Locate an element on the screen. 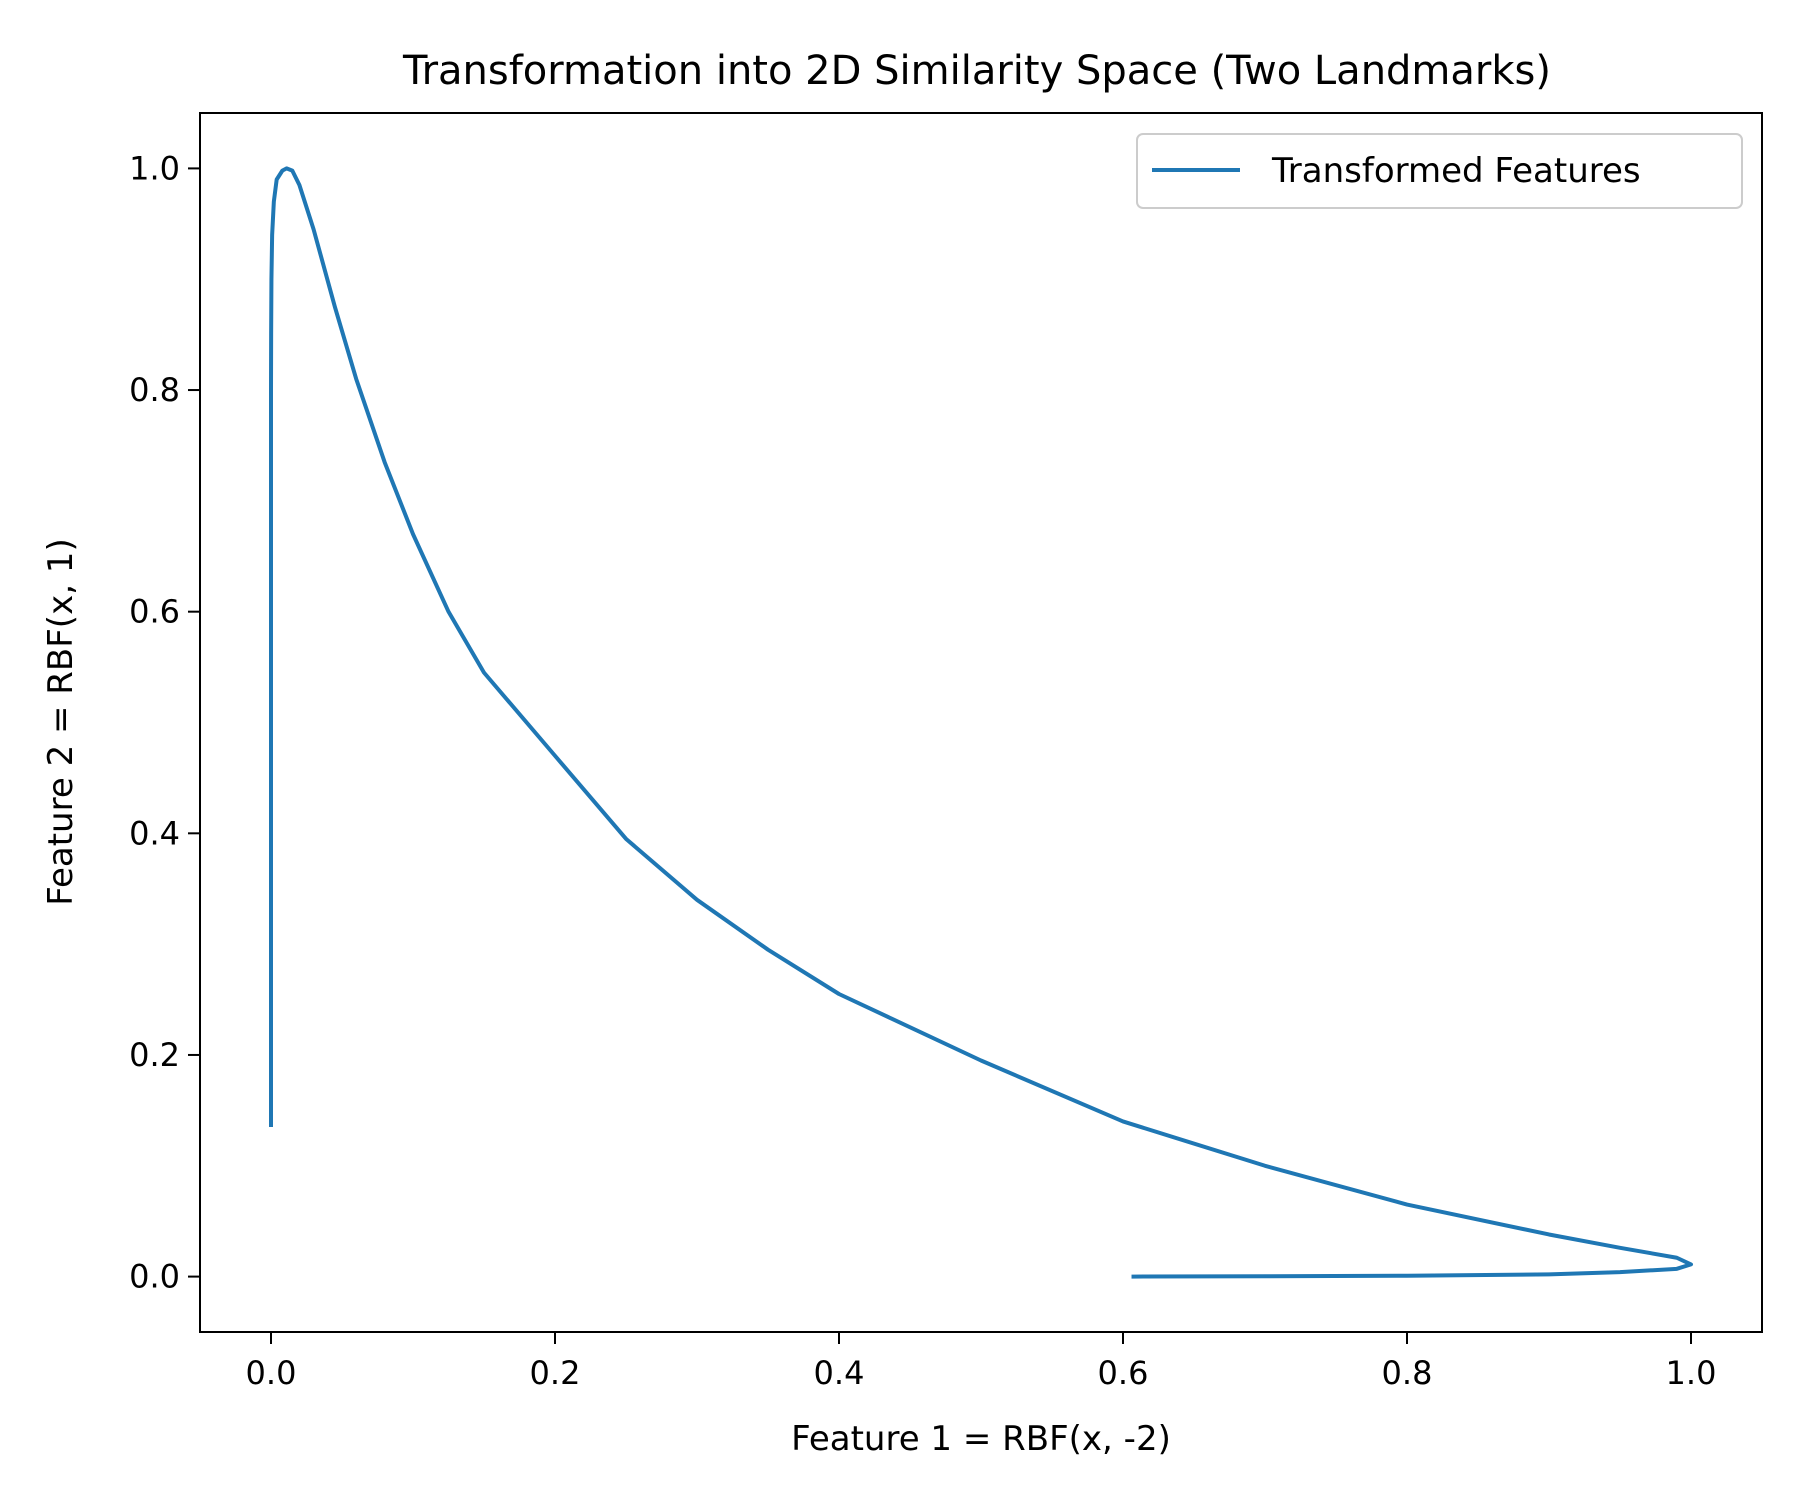 The width and height of the screenshot is (1800, 1500). y-axis-label: Feature 2 = RBF(x, 1) is located at coordinates (61, 721).